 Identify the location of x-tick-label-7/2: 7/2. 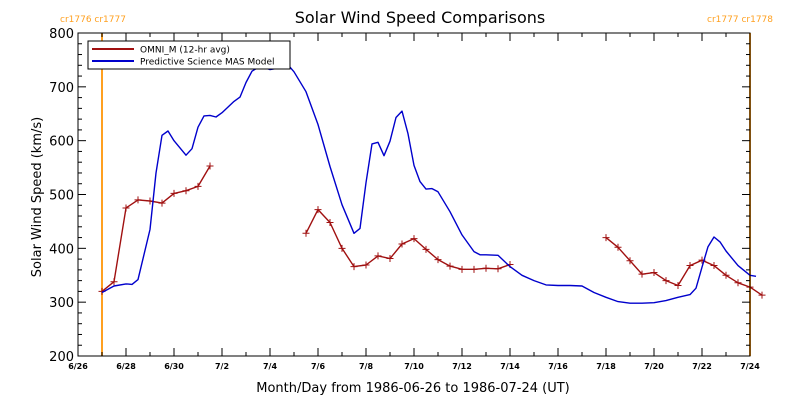
(222, 366).